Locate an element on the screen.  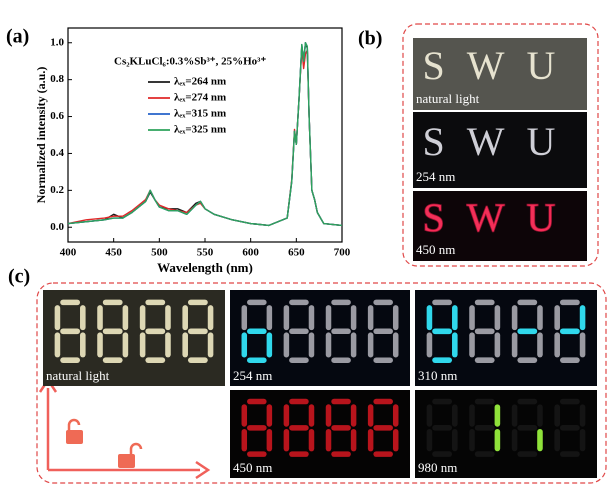
x-tick-label: 500 is located at coordinates (159, 253).